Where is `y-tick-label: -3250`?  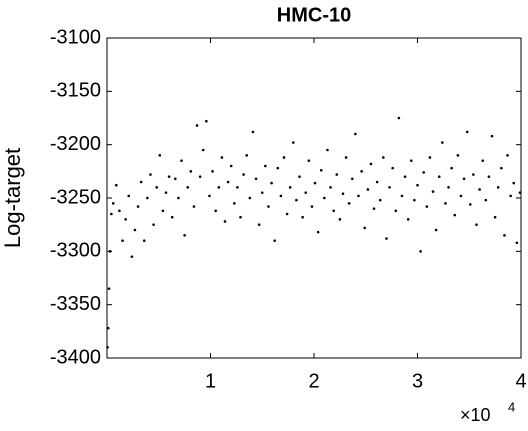 y-tick-label: -3250 is located at coordinates (75, 197).